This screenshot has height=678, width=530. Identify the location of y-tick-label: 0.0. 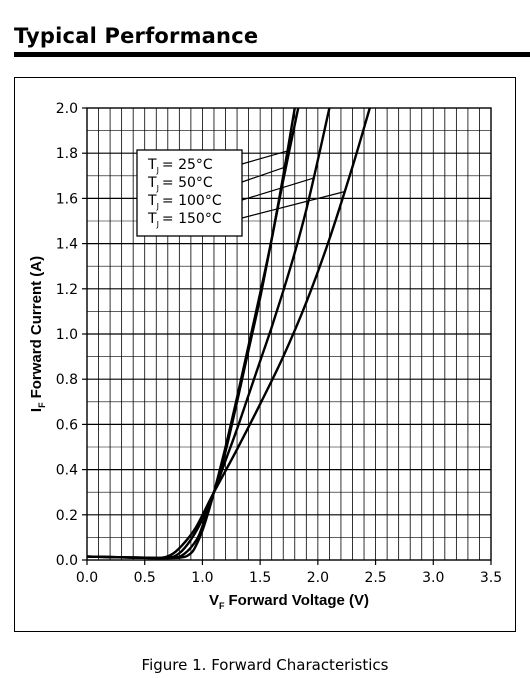
(67, 561).